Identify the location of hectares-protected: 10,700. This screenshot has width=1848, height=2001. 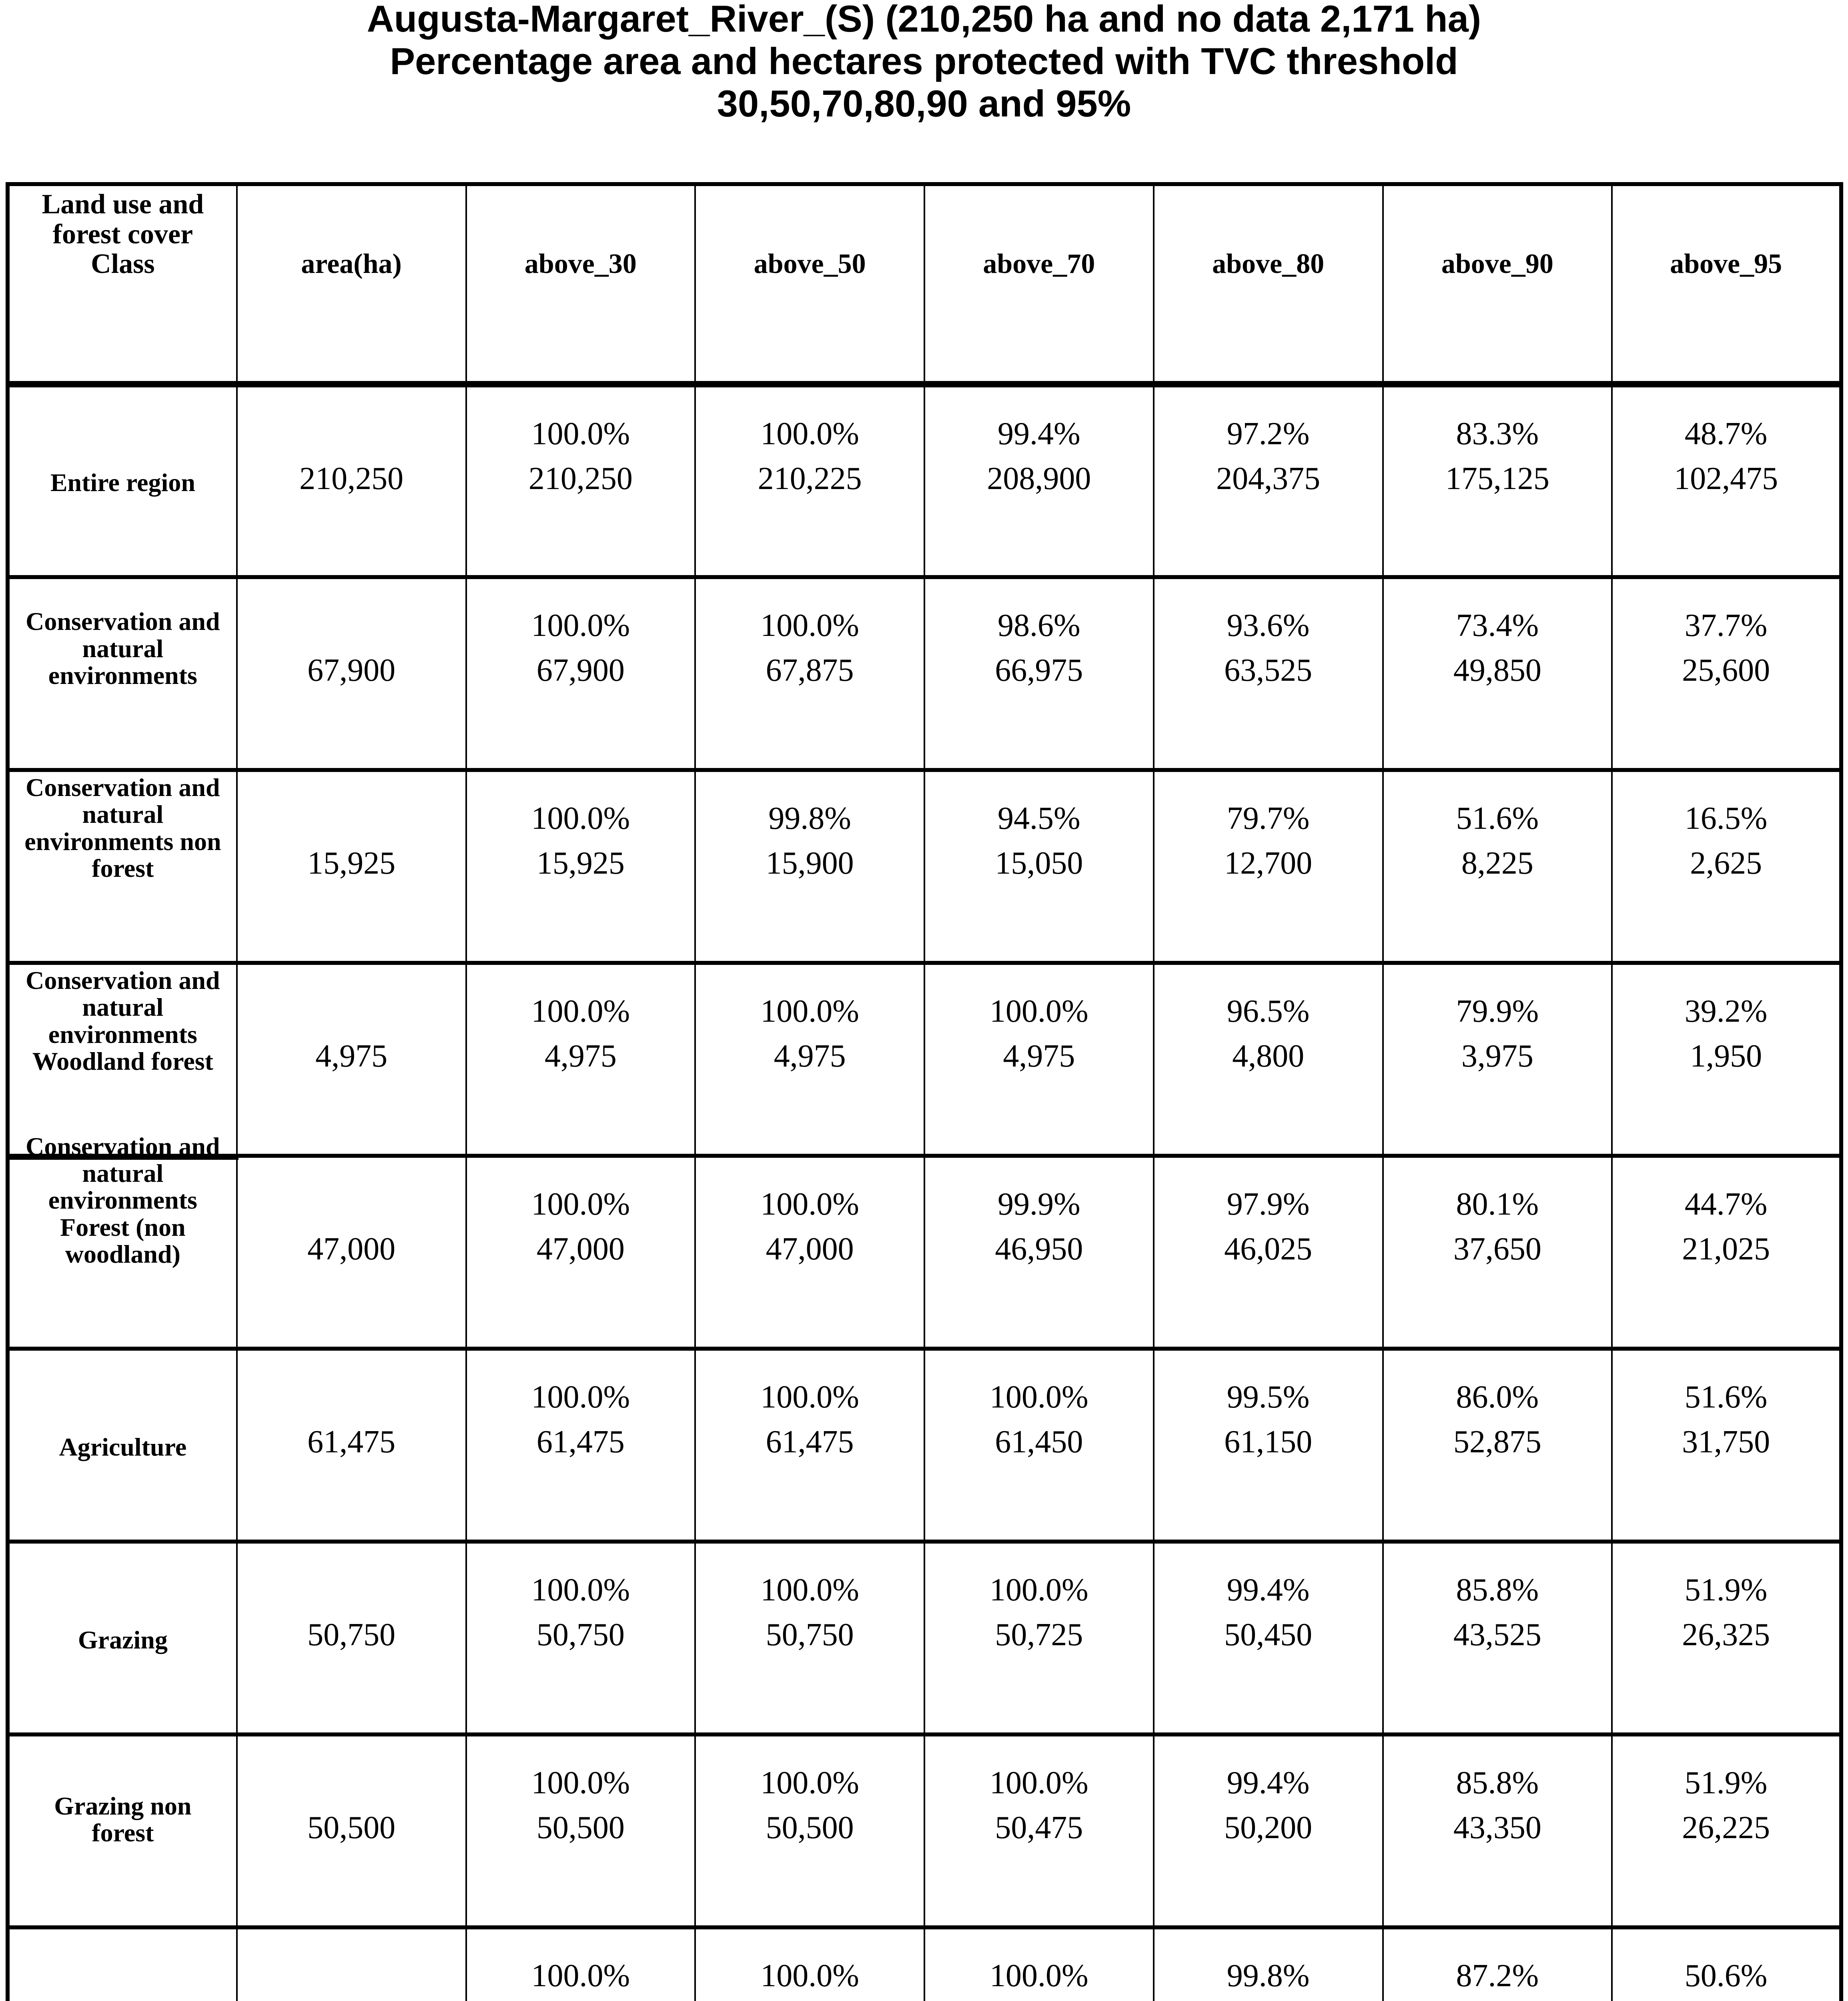
(1268, 1999).